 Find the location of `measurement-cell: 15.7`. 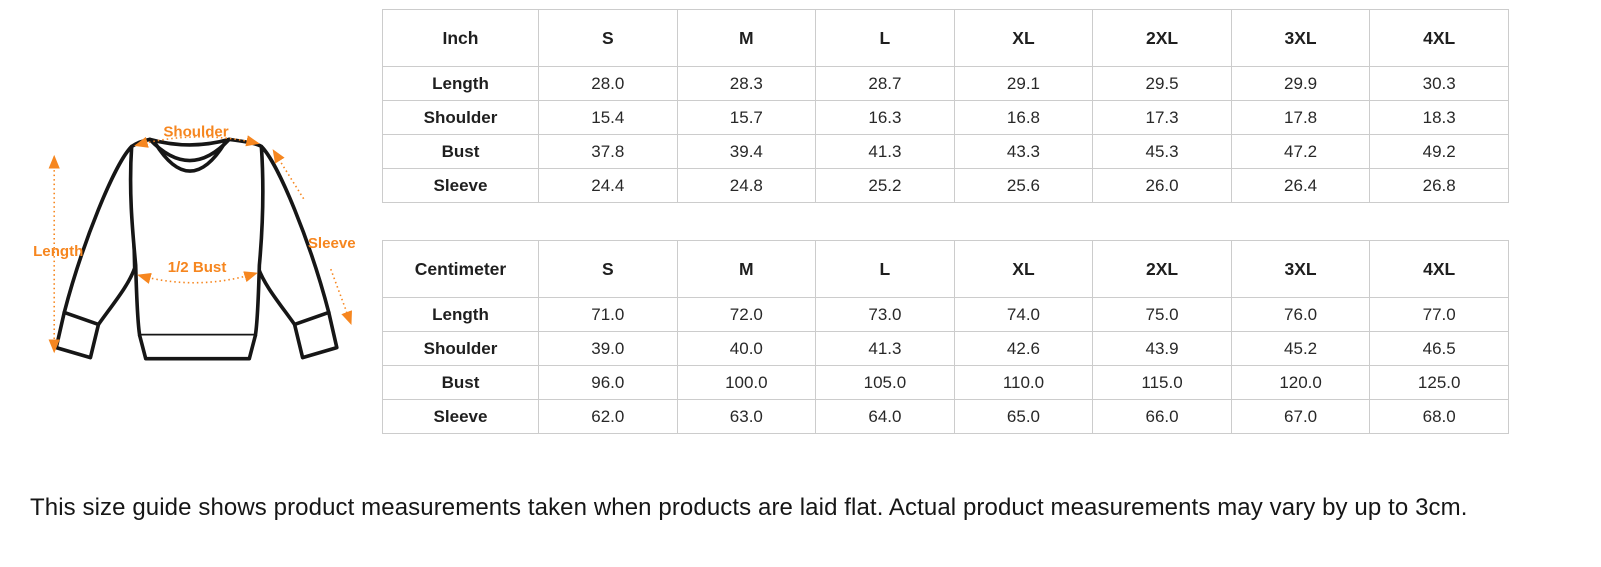

measurement-cell: 15.7 is located at coordinates (746, 117).